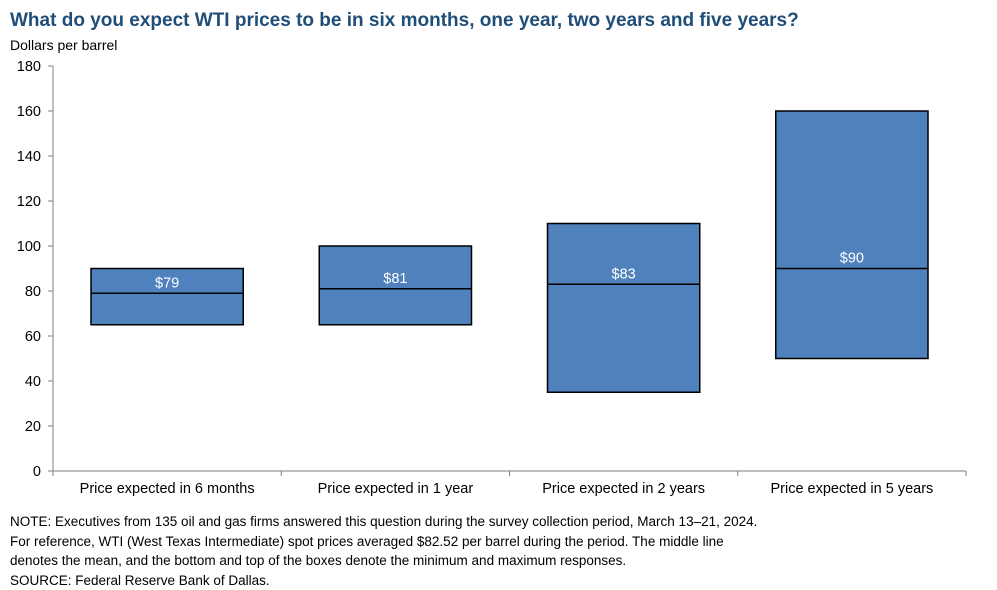  Describe the element at coordinates (500, 580) in the screenshot. I see `source-line: SOURCE: Federal Reserve Bank of Dallas.` at that location.